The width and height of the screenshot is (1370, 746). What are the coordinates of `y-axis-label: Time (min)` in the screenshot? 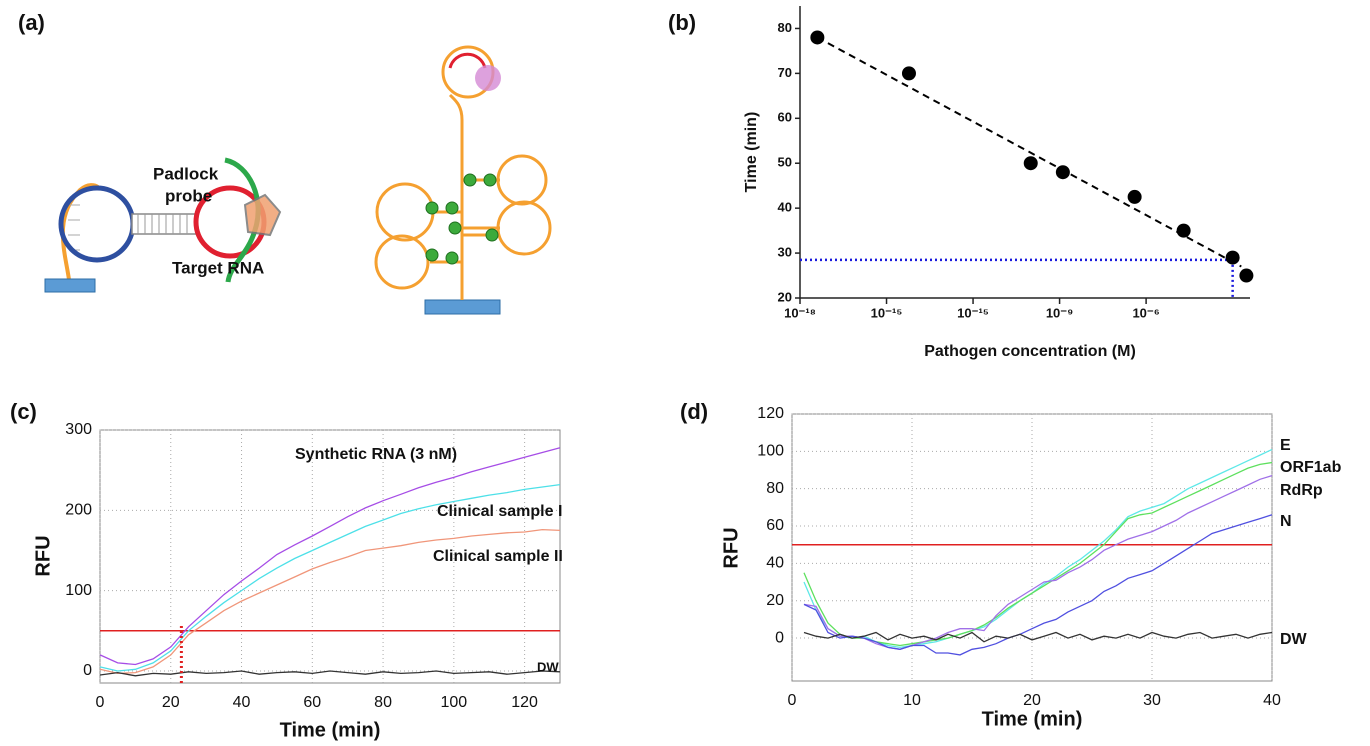 It's located at (751, 152).